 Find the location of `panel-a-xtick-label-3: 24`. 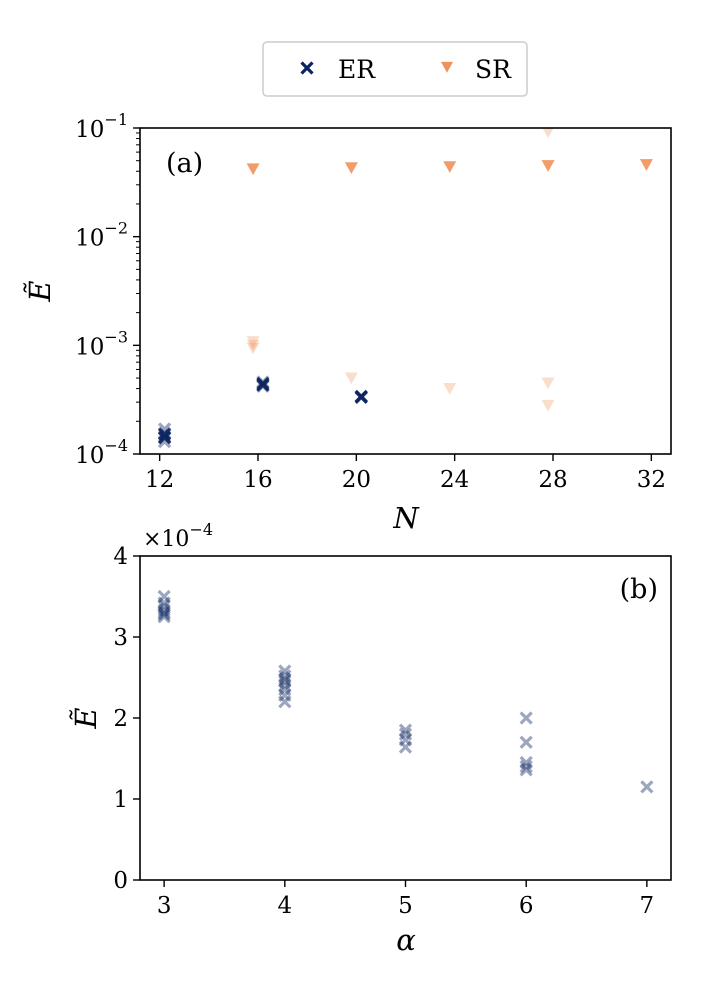

panel-a-xtick-label-3: 24 is located at coordinates (454, 480).